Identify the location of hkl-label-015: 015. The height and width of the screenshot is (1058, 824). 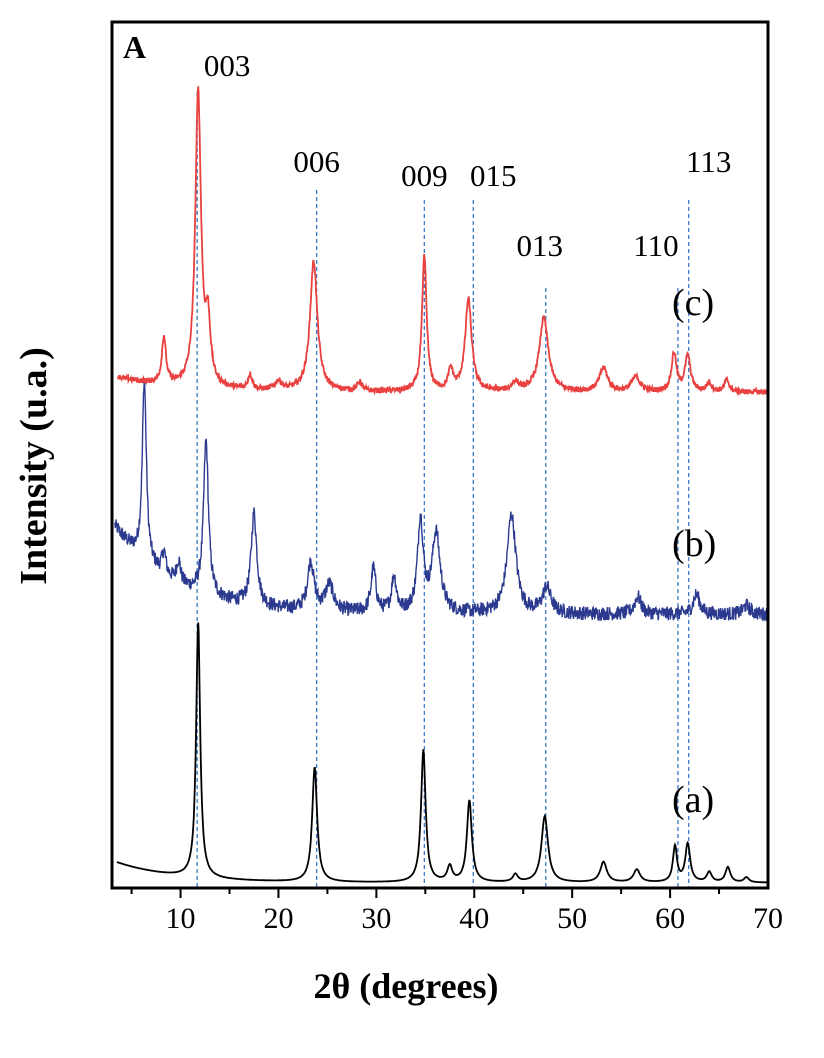
(493, 175).